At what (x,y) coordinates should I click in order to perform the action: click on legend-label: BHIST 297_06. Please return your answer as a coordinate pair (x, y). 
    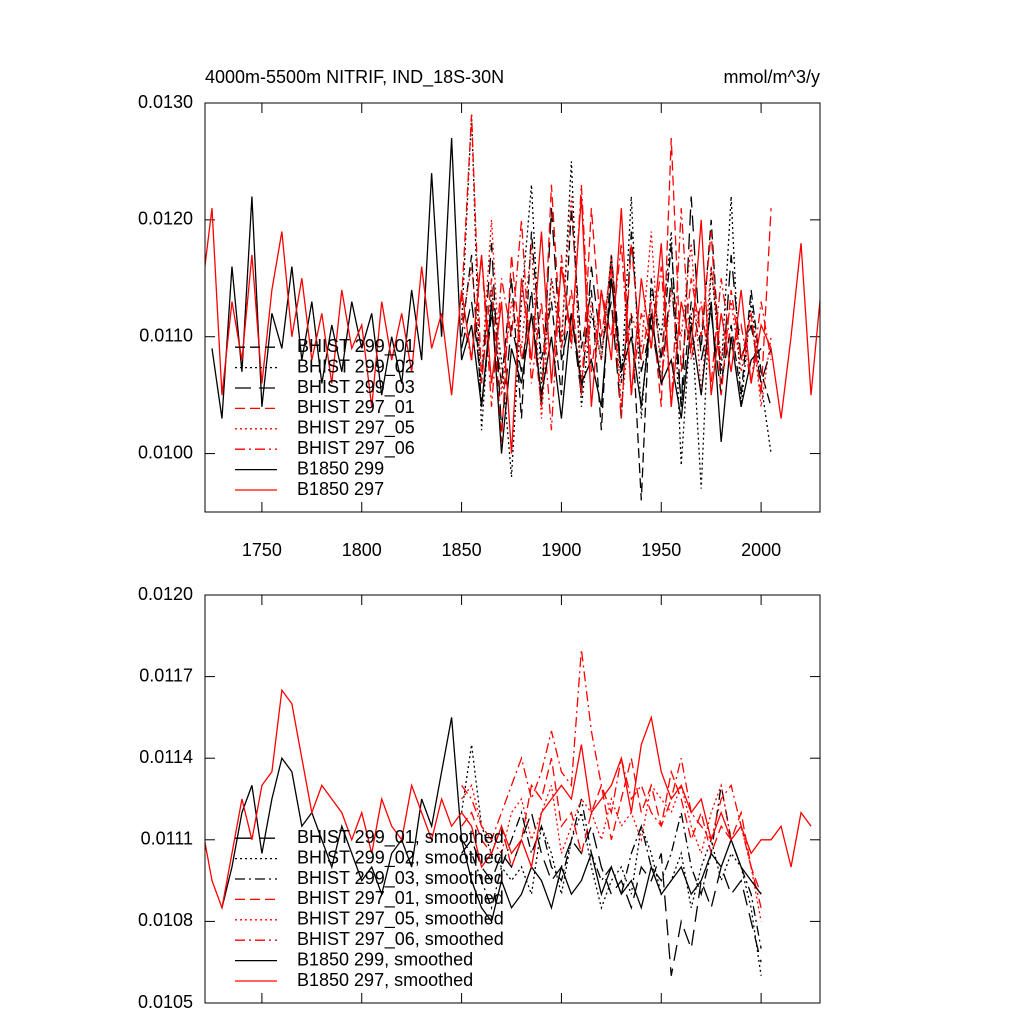
    Looking at the image, I should click on (356, 448).